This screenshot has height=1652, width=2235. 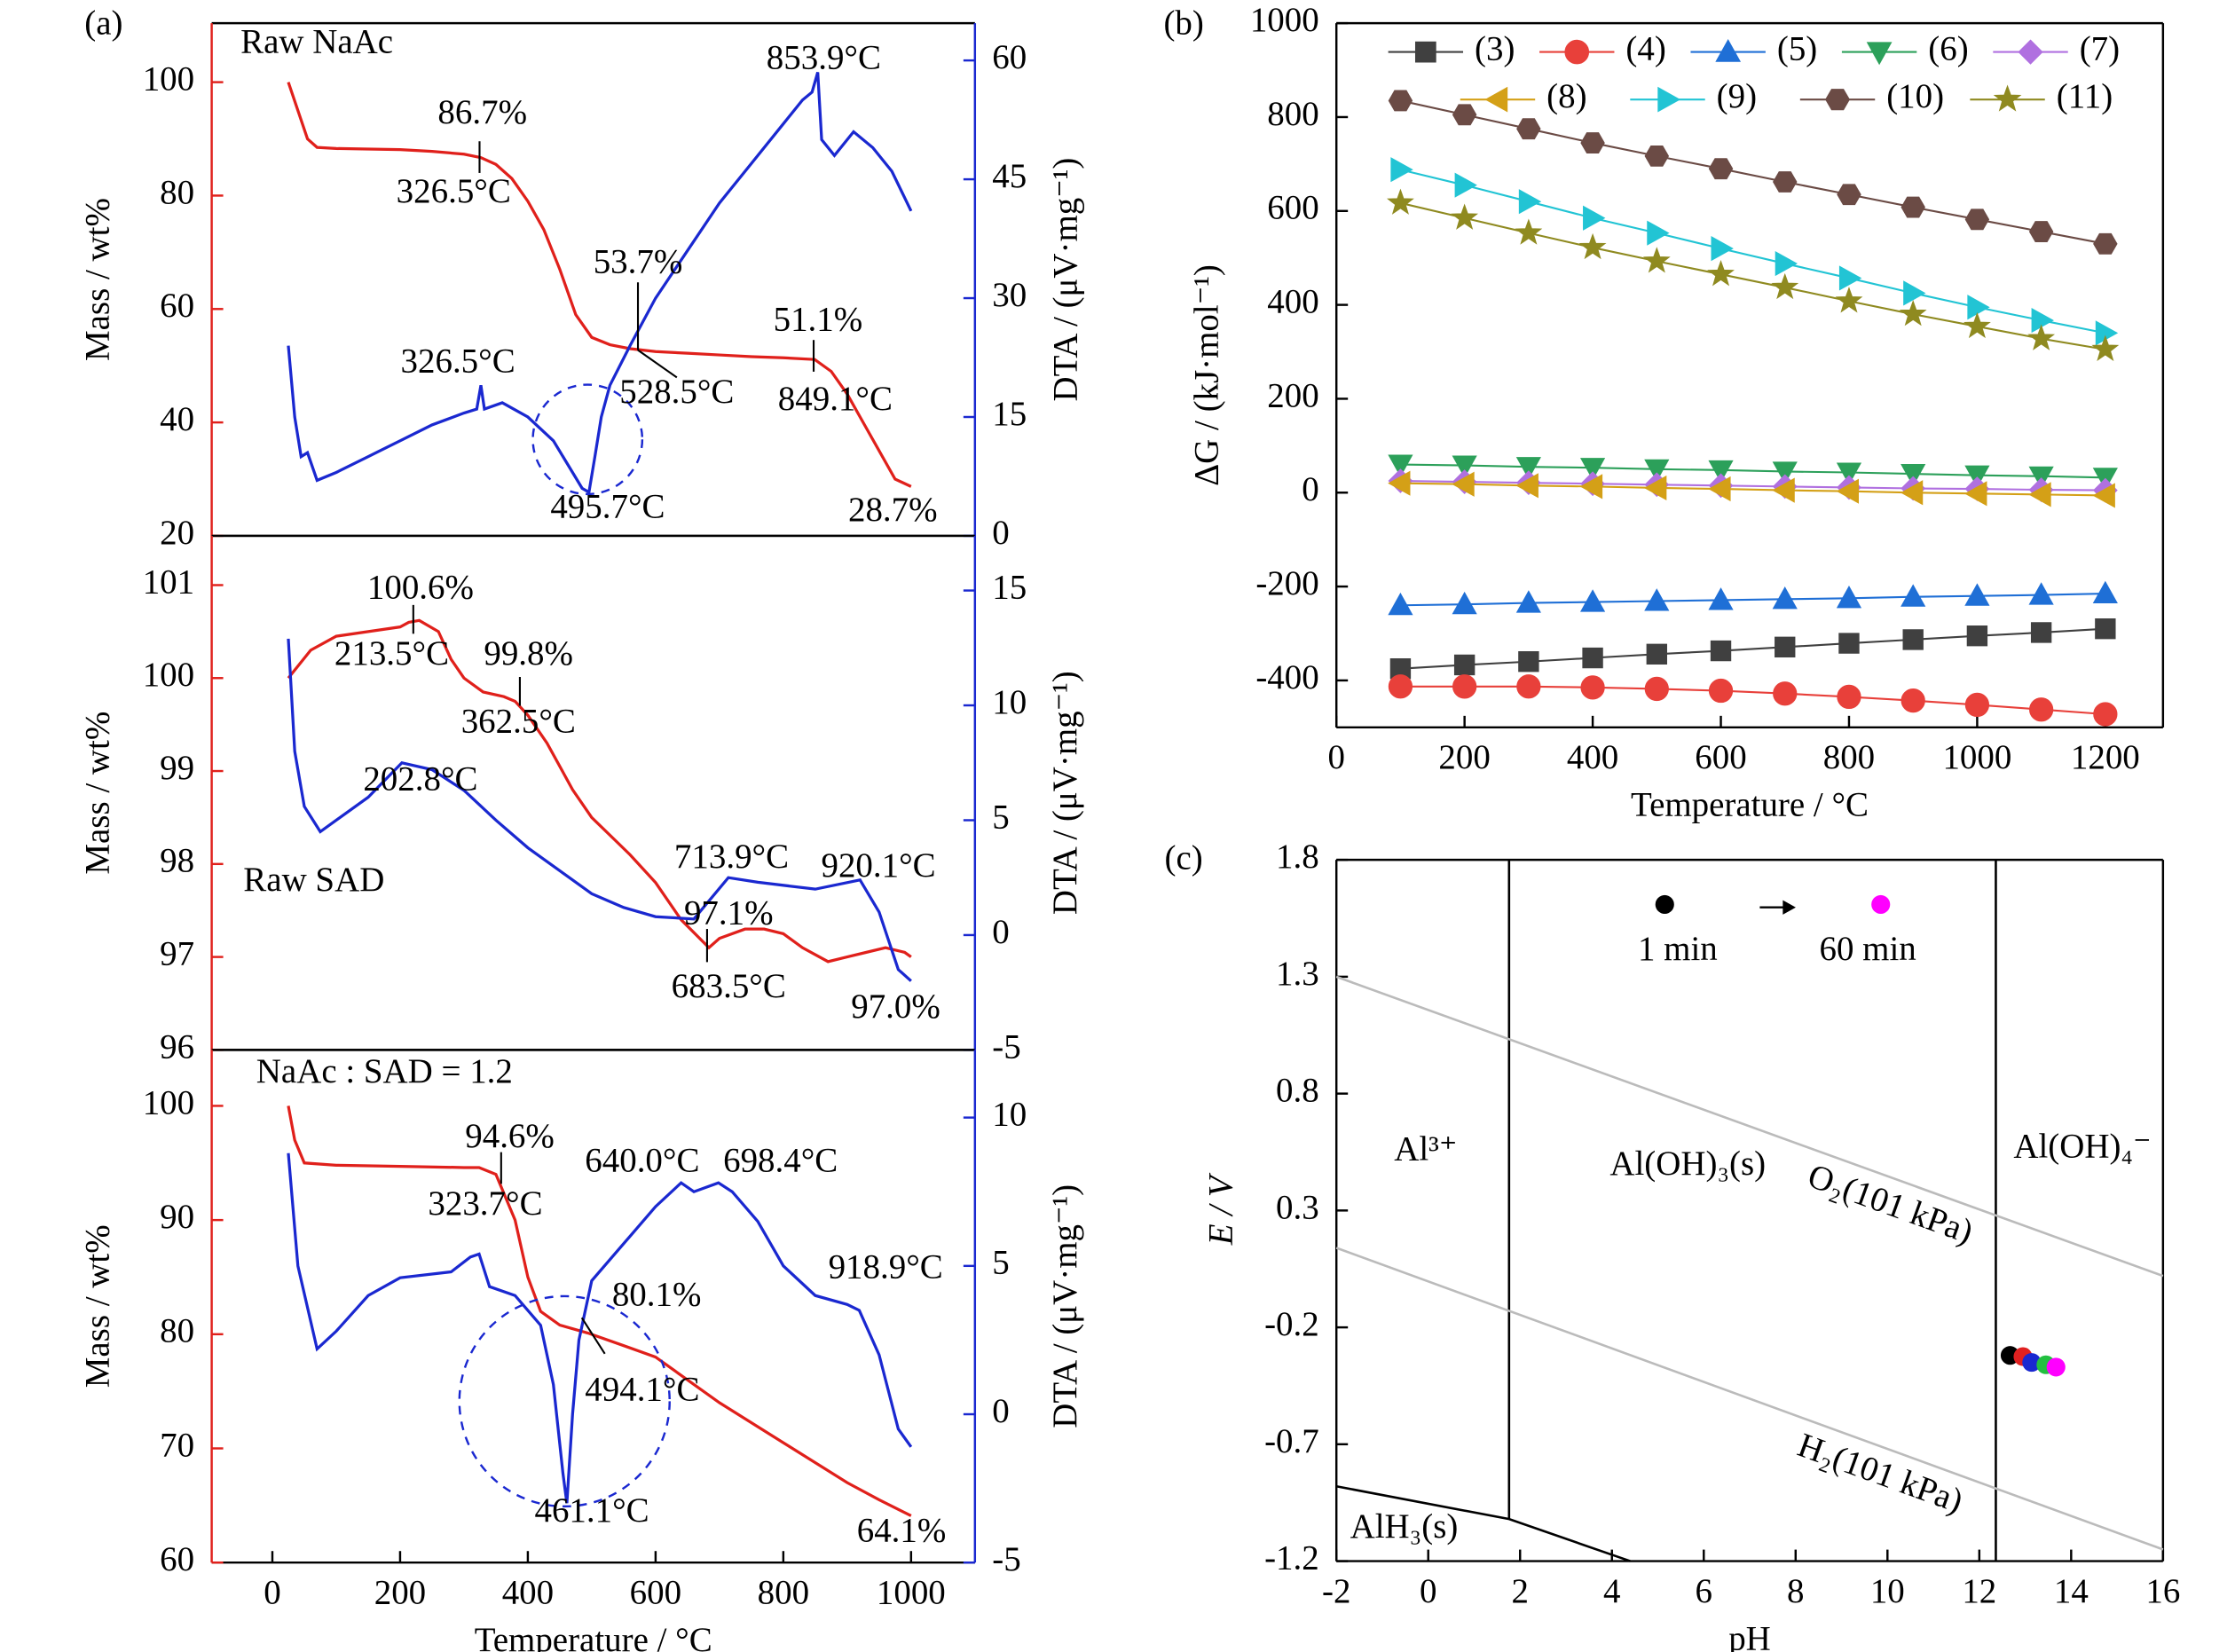 I want to click on x-tick-label: 6, so click(x=1704, y=1591).